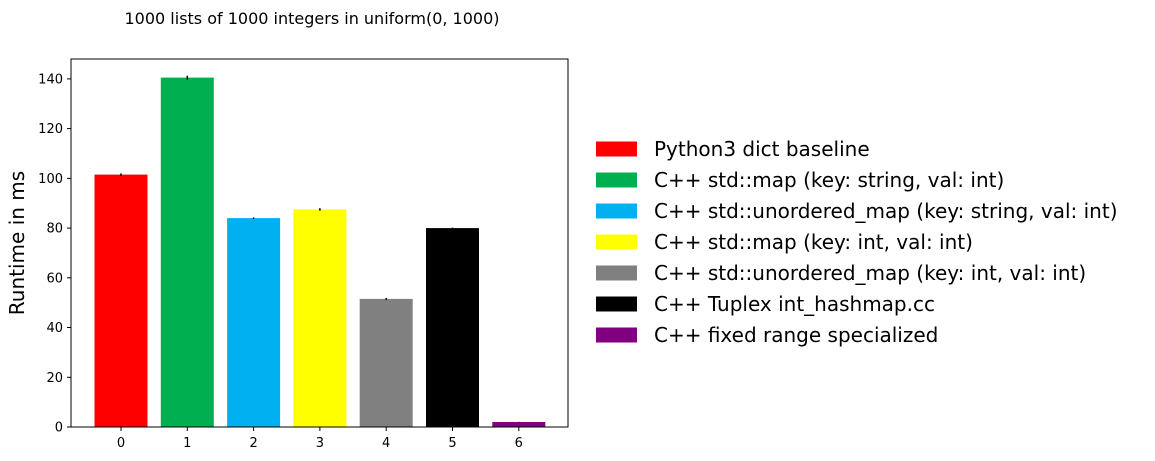  What do you see at coordinates (253, 443) in the screenshot?
I see `x-tick-label-2: 2` at bounding box center [253, 443].